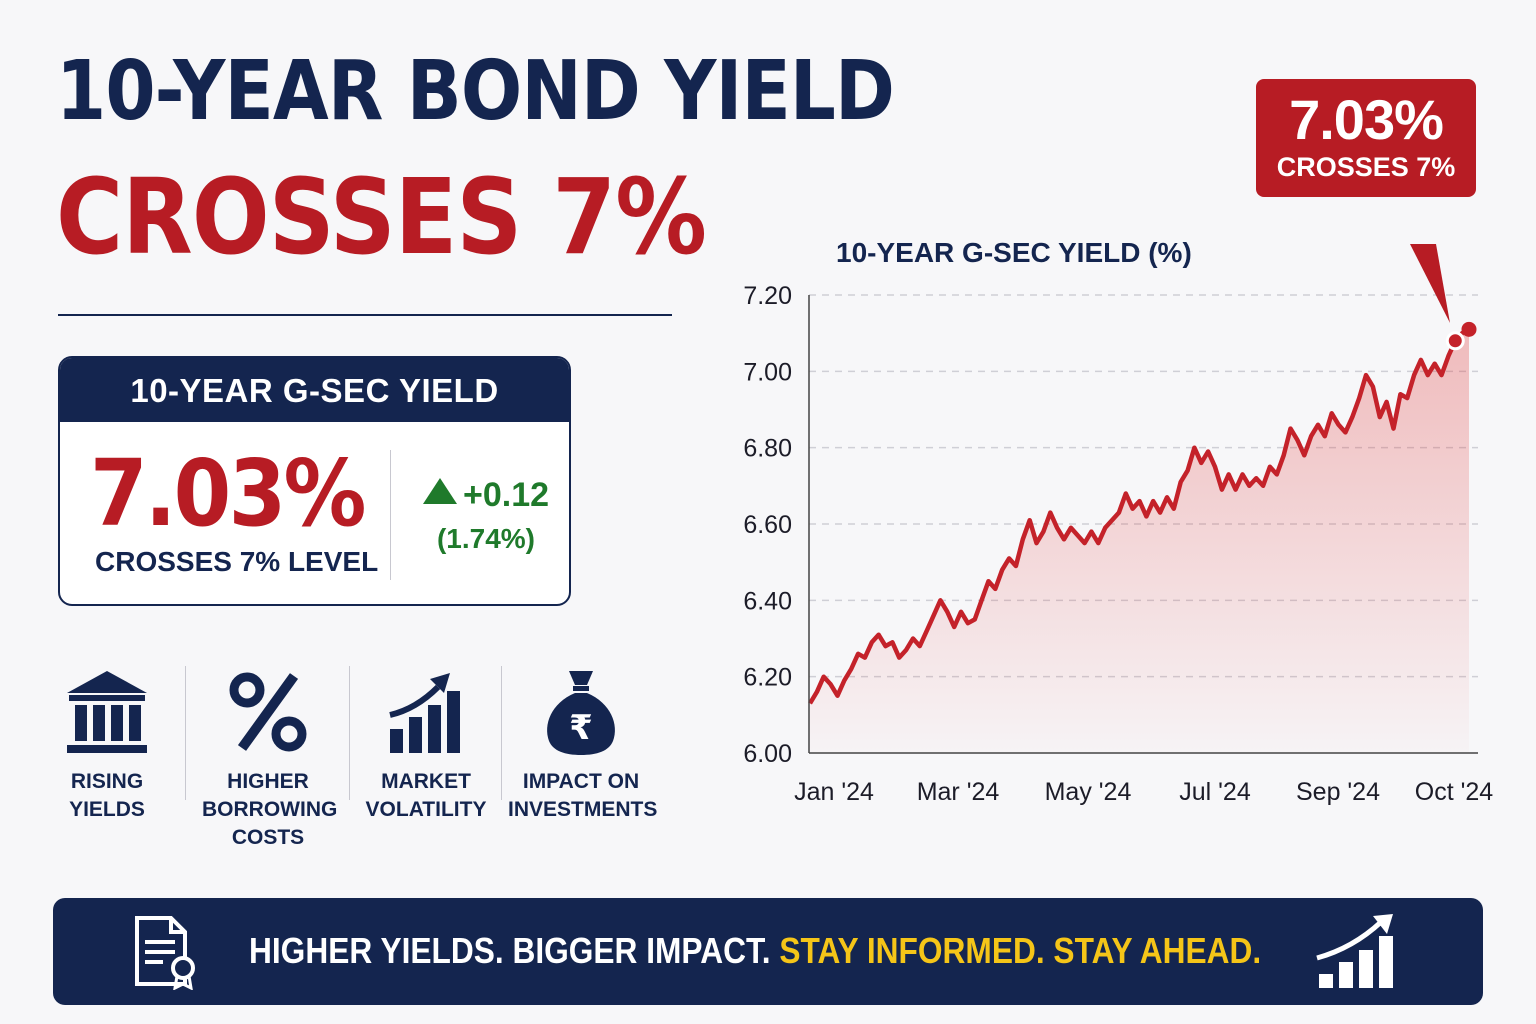  I want to click on impact-borrowing-costs: HIGHER BORROWING COSTS, so click(270, 757).